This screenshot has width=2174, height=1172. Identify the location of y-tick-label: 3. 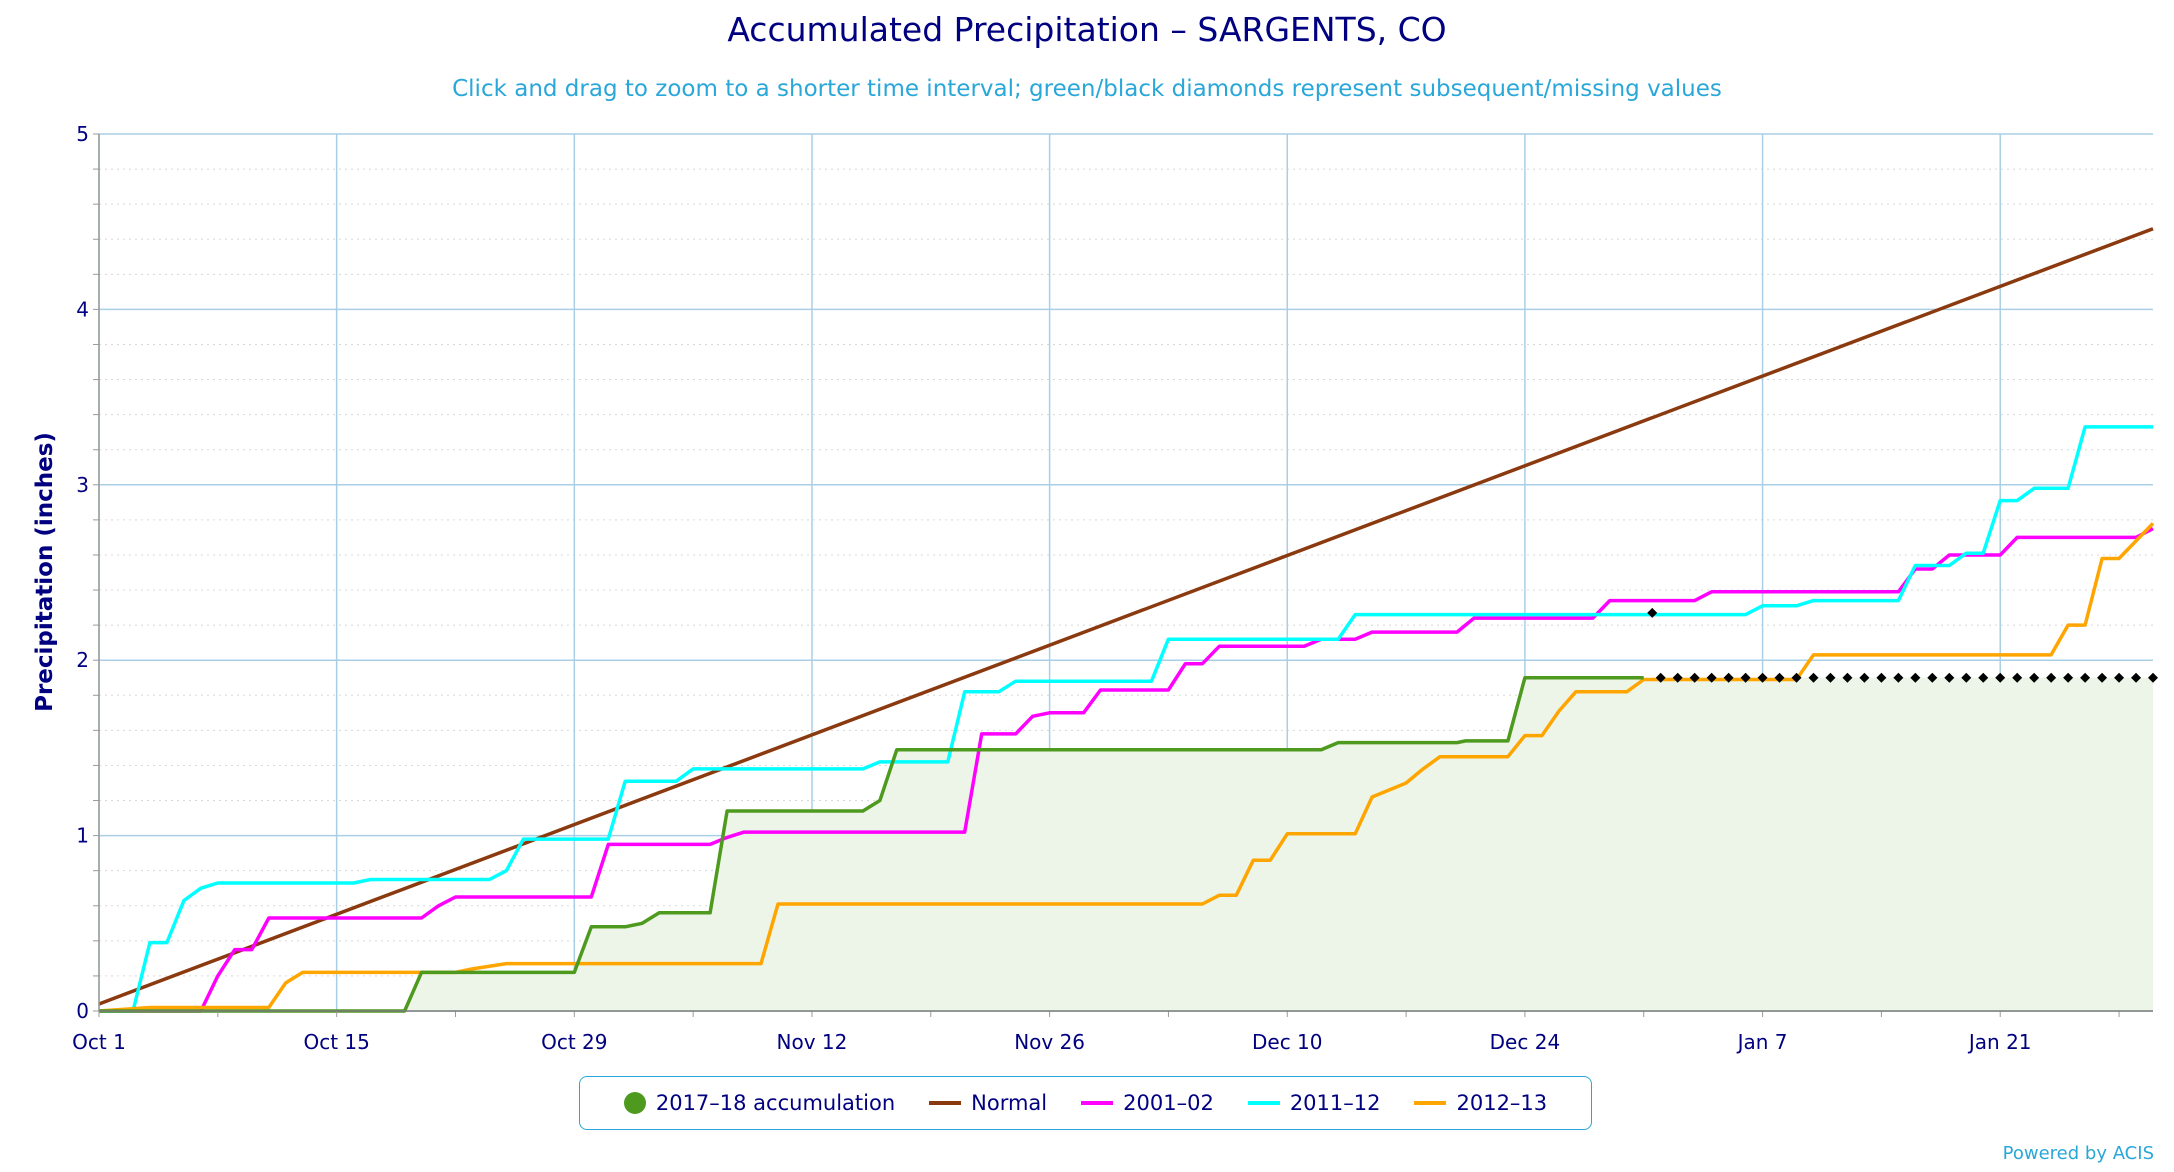
(82, 485).